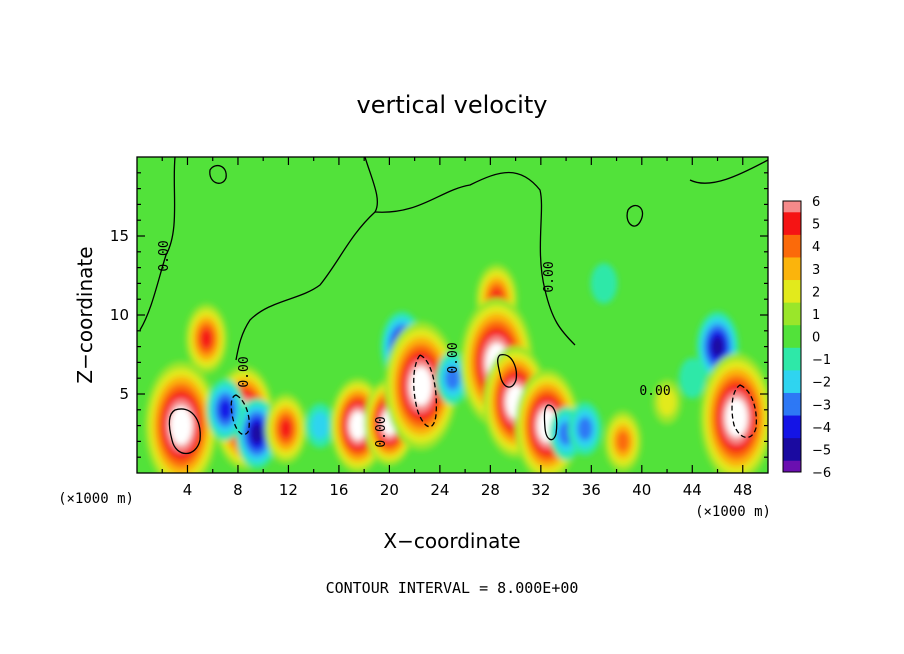 The width and height of the screenshot is (904, 654). Describe the element at coordinates (821, 360) in the screenshot. I see `colorbar-label: −1` at that location.